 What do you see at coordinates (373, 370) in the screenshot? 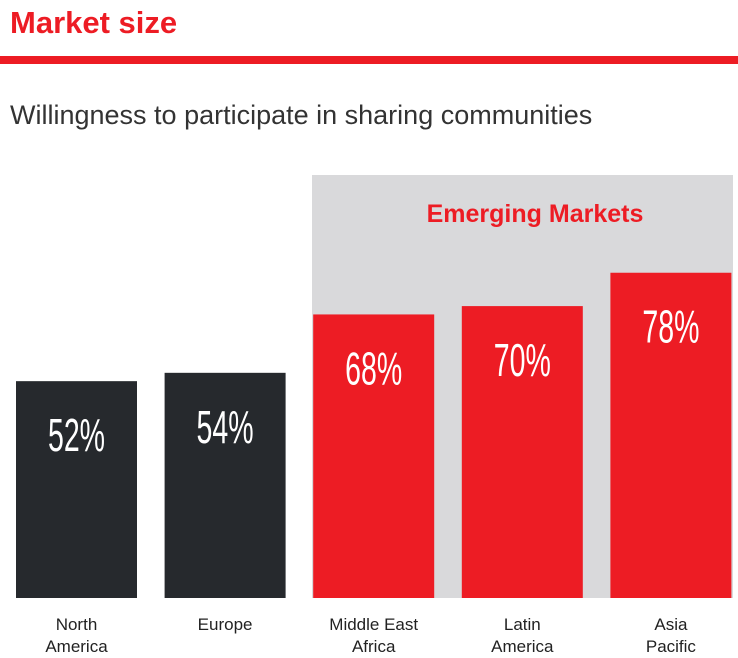
I see `value-label: 68%` at bounding box center [373, 370].